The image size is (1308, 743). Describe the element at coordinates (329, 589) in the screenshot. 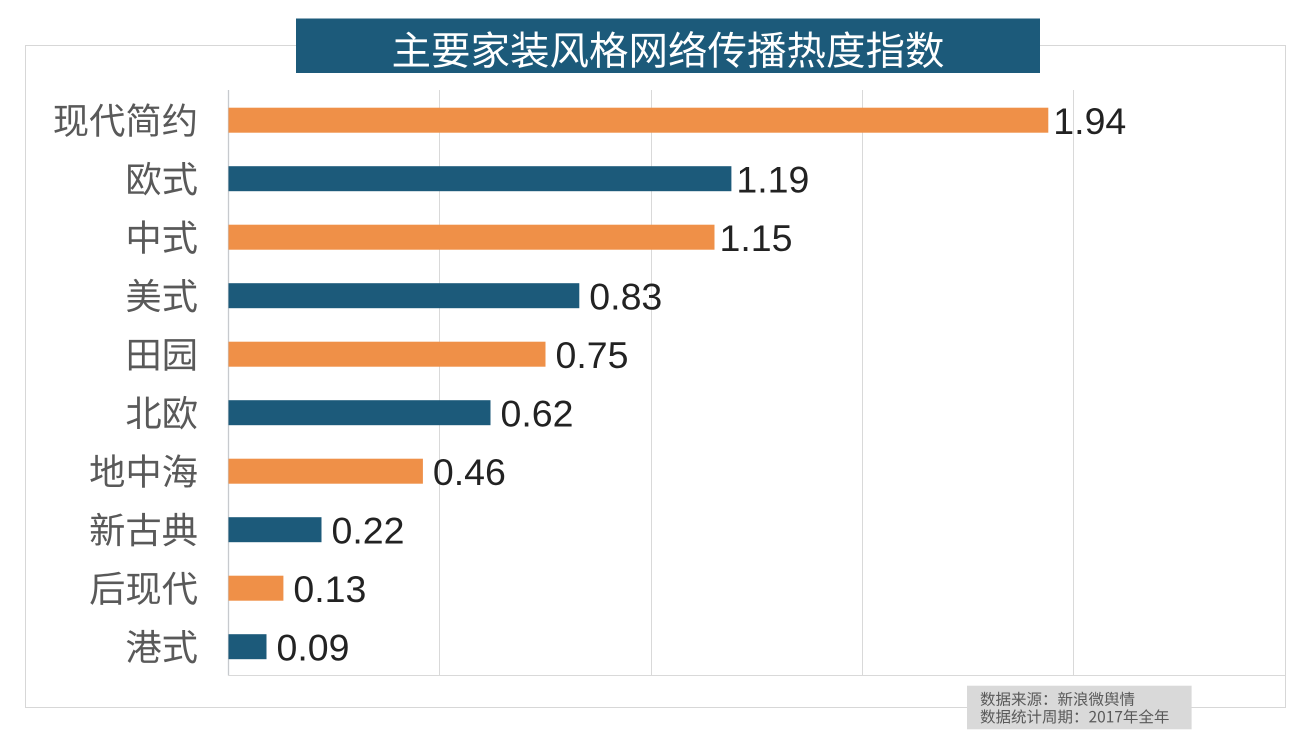

I see `svg-text: 0.13` at that location.